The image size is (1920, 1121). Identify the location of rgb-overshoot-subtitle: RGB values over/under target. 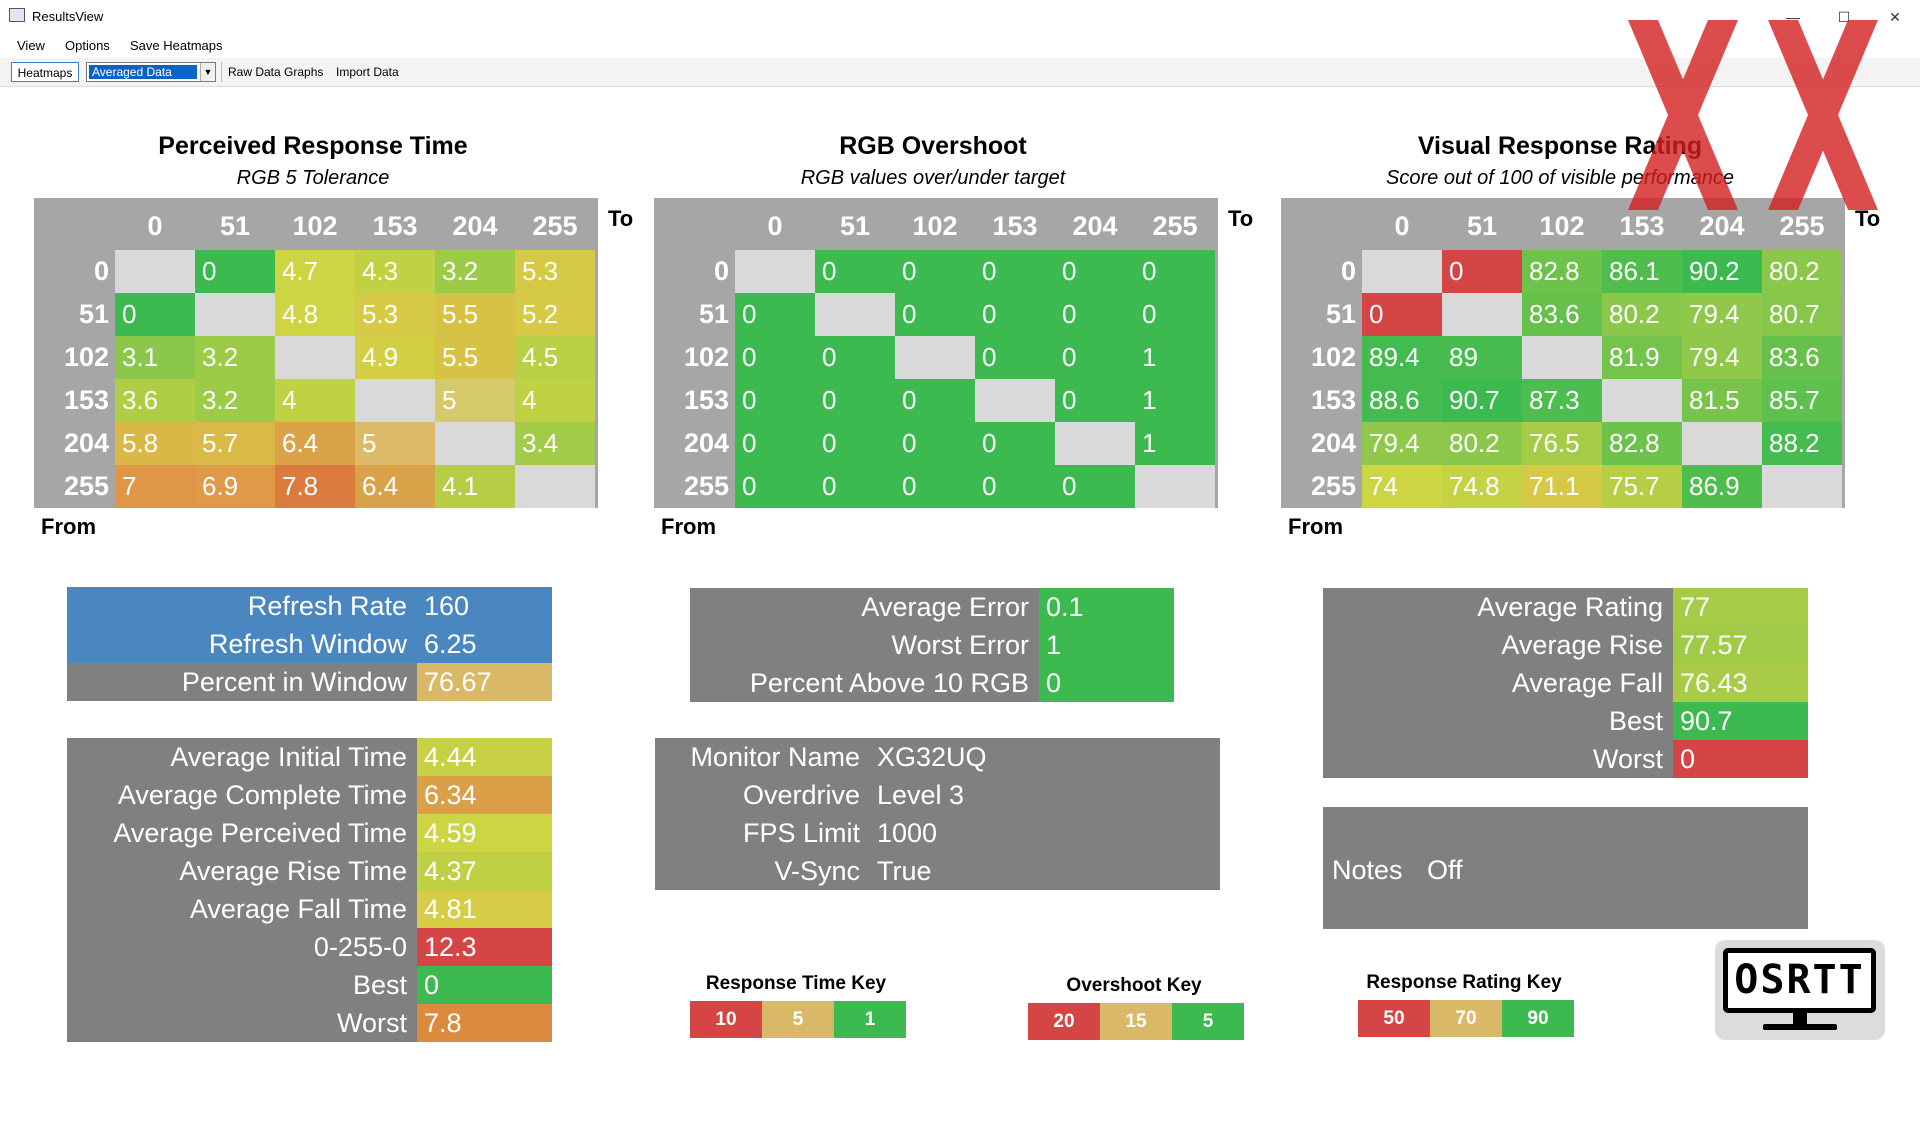
(933, 178).